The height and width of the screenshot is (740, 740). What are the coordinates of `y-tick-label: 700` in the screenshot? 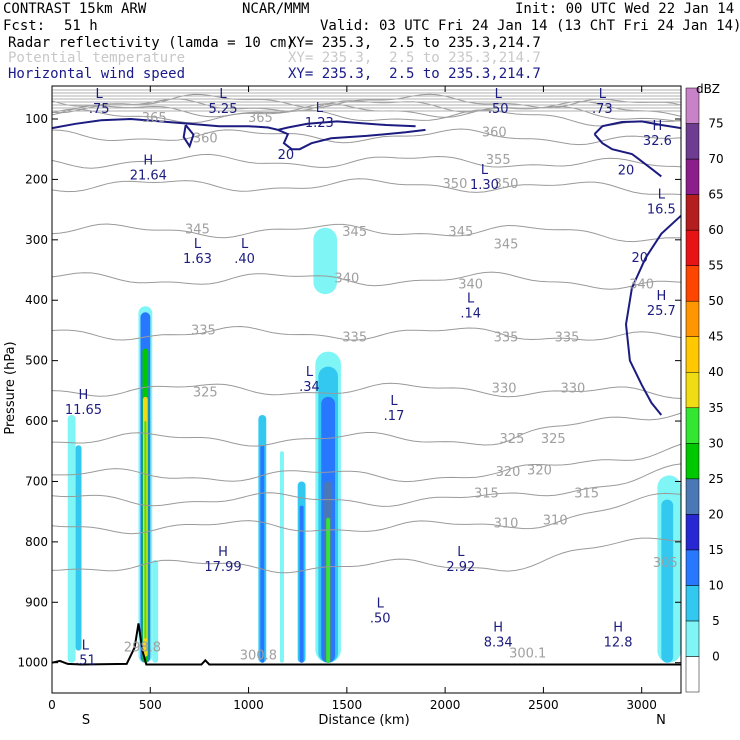 It's located at (36, 481).